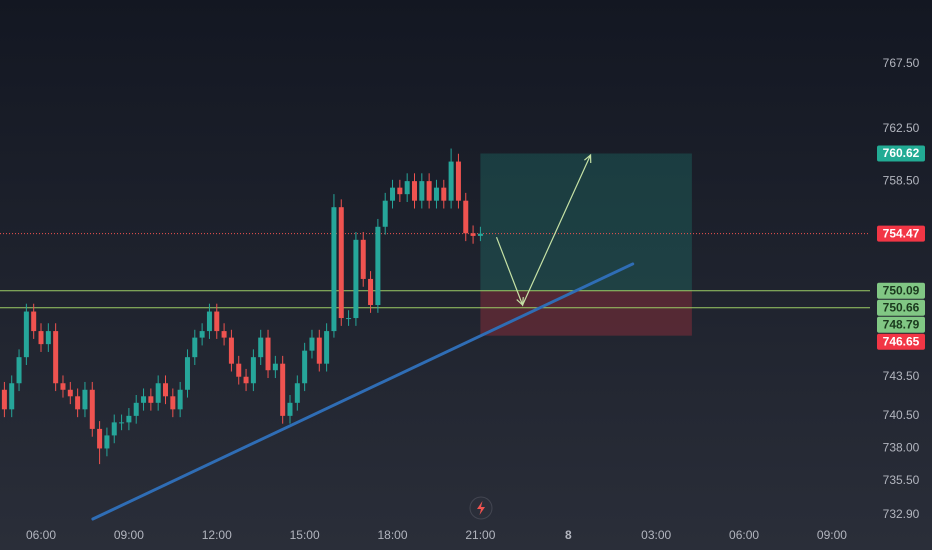 This screenshot has height=550, width=932. I want to click on price-label: 748.79, so click(901, 324).